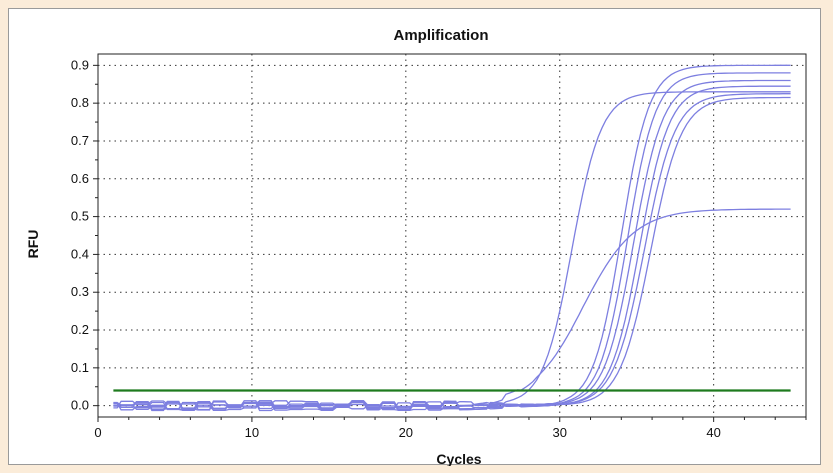  Describe the element at coordinates (33, 244) in the screenshot. I see `y-axis-label: RFU` at that location.